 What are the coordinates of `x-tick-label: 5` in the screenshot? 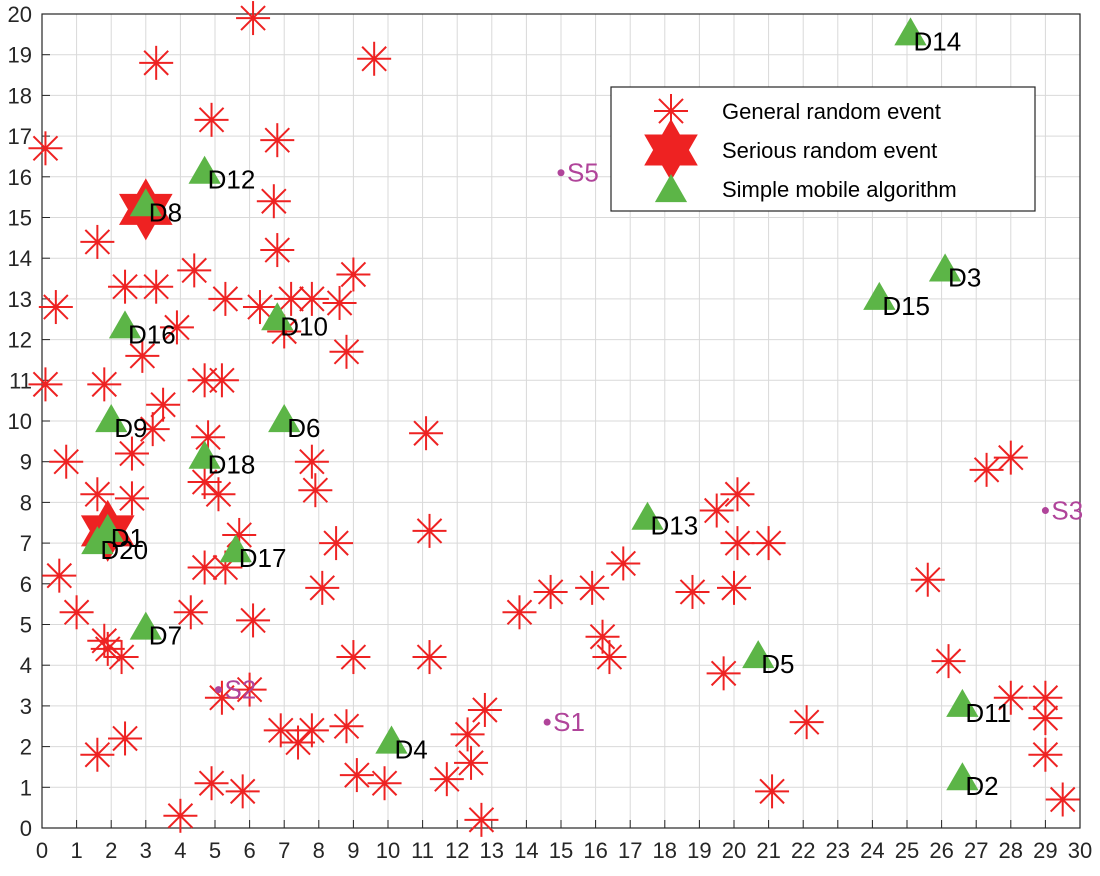 It's located at (215, 850).